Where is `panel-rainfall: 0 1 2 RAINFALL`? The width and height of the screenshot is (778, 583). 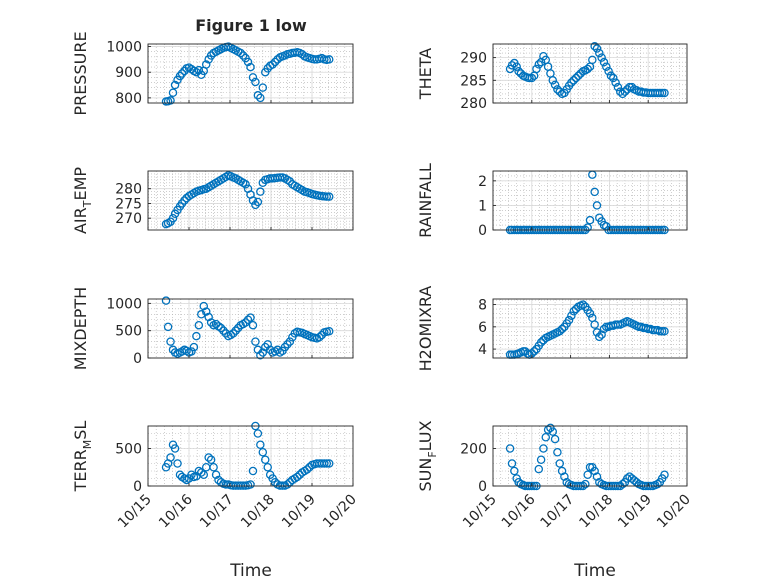 panel-rainfall: 0 1 2 RAINFALL is located at coordinates (552, 201).